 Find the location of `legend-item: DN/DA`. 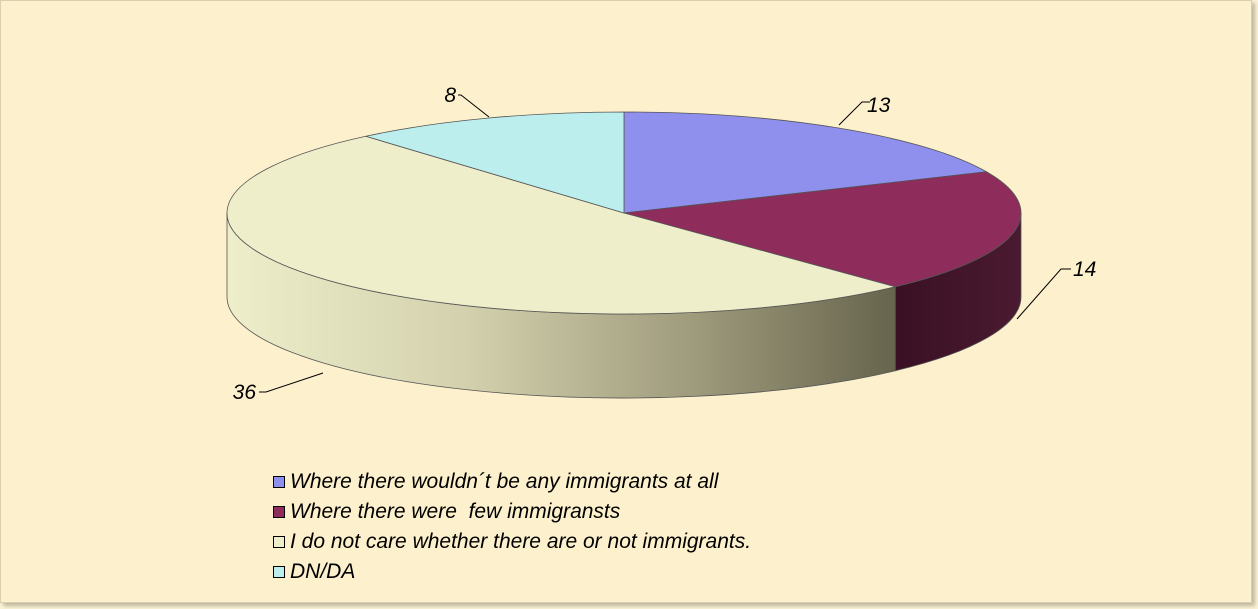

legend-item: DN/DA is located at coordinates (512, 572).